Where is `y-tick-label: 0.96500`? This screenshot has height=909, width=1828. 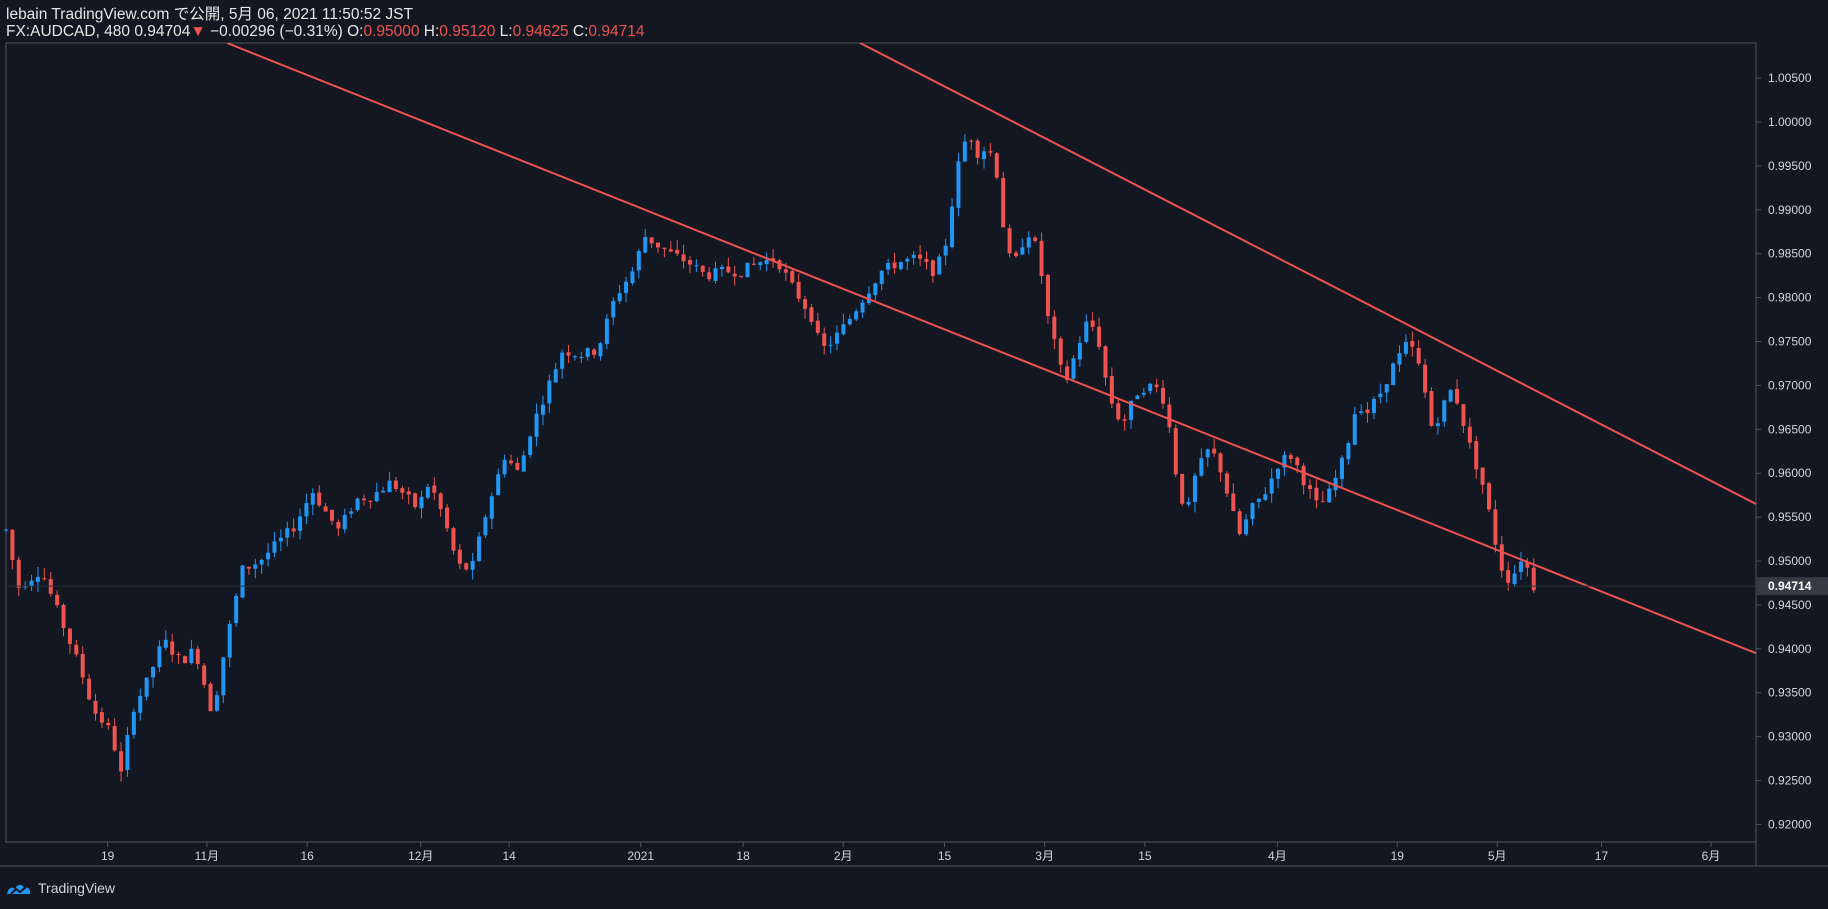 y-tick-label: 0.96500 is located at coordinates (1790, 429).